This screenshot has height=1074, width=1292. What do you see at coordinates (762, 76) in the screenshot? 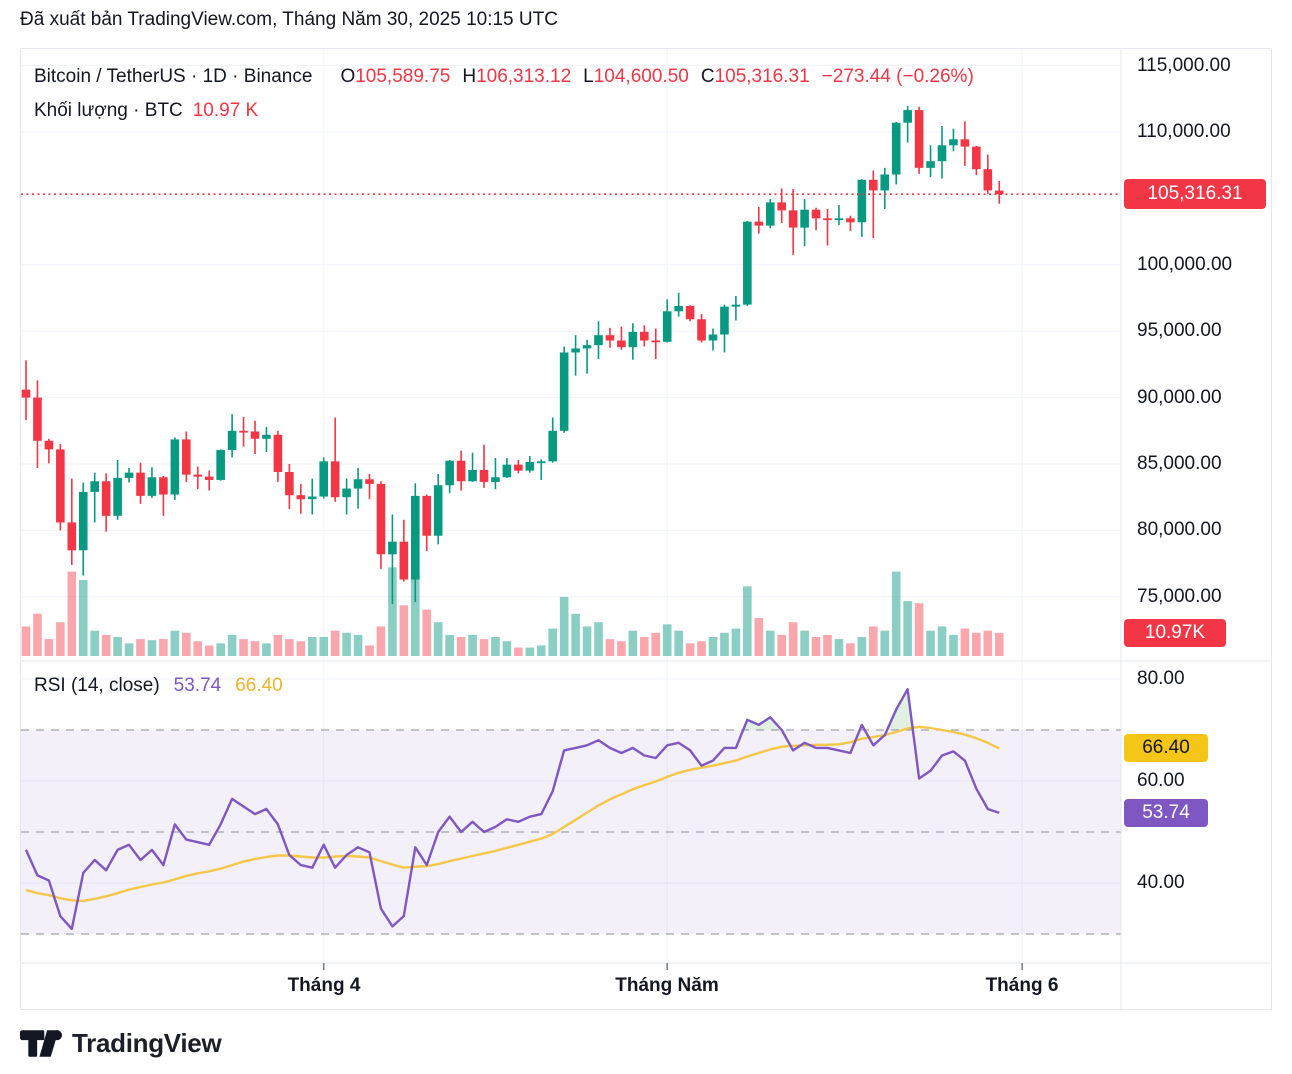
I see `close-value: 105,316.31` at bounding box center [762, 76].